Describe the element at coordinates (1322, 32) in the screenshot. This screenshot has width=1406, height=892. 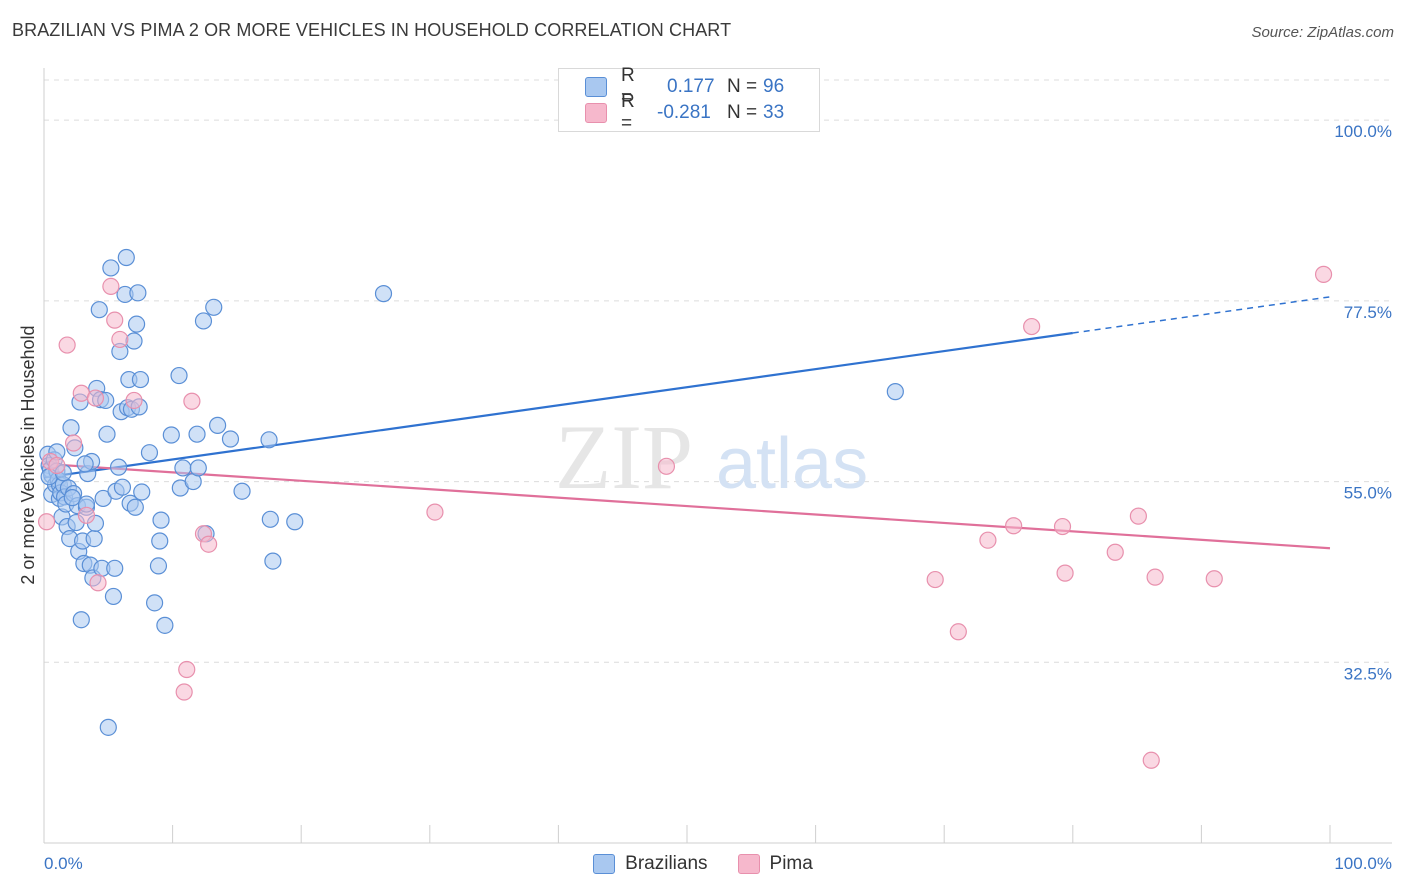
I see `source-label: Source: ZipAtlas.com` at that location.